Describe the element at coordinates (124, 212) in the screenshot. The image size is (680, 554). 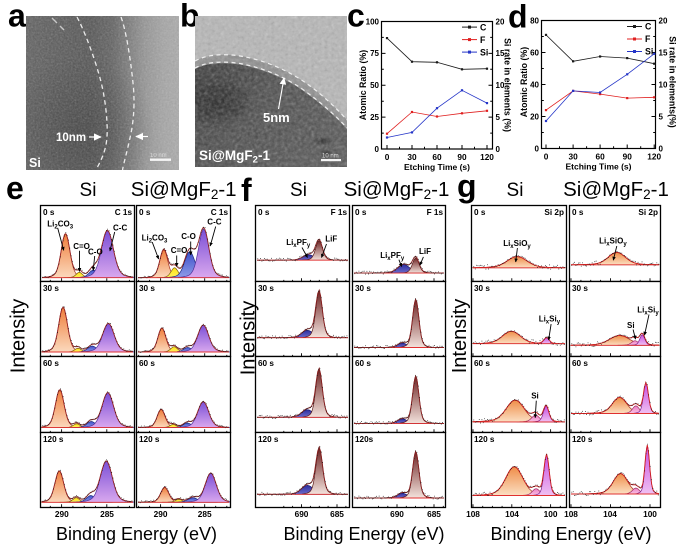
I see `svg-text: C 1s` at that location.